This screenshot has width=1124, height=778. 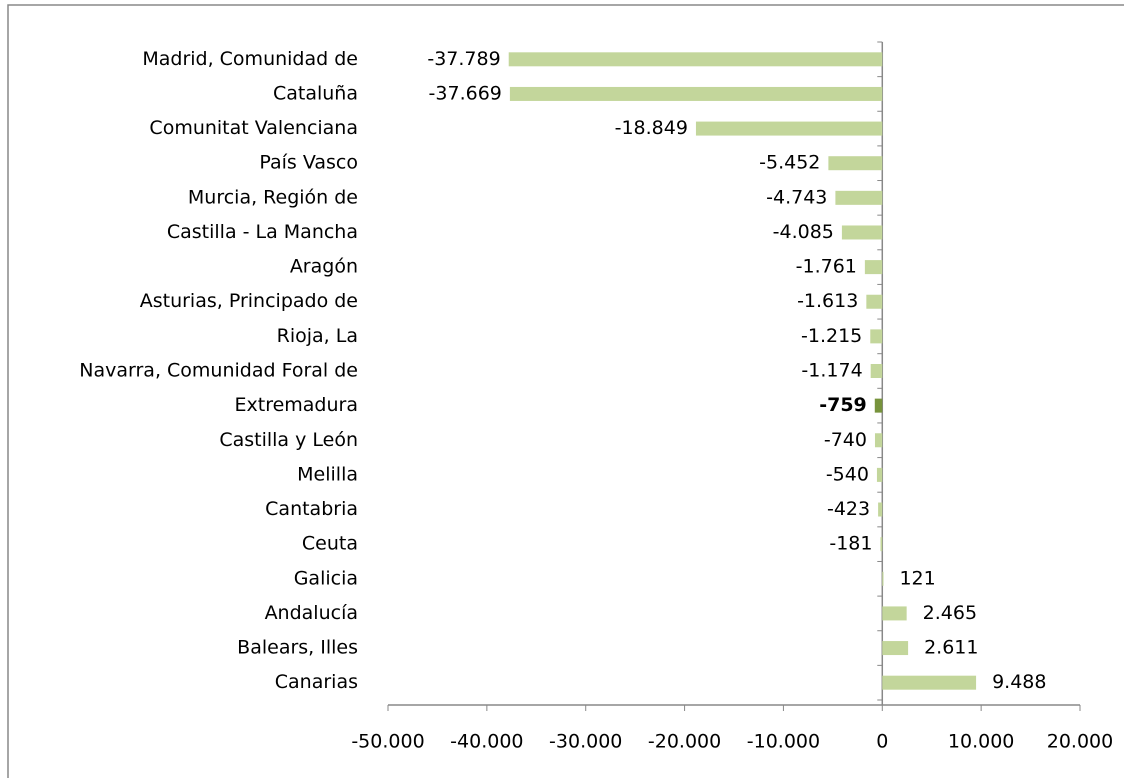 What do you see at coordinates (262, 232) in the screenshot?
I see `y-tick-label: Castilla - La Mancha` at bounding box center [262, 232].